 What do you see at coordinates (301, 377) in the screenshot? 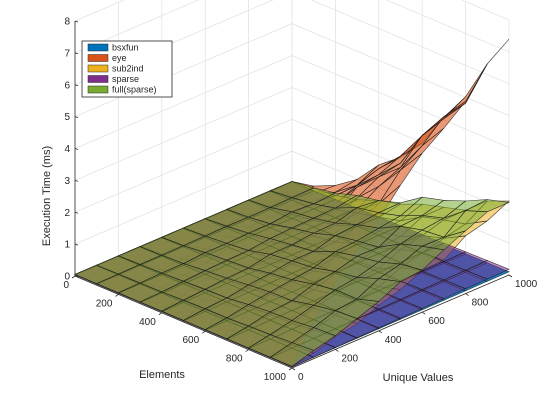
I see `x-tick-label: 0` at bounding box center [301, 377].